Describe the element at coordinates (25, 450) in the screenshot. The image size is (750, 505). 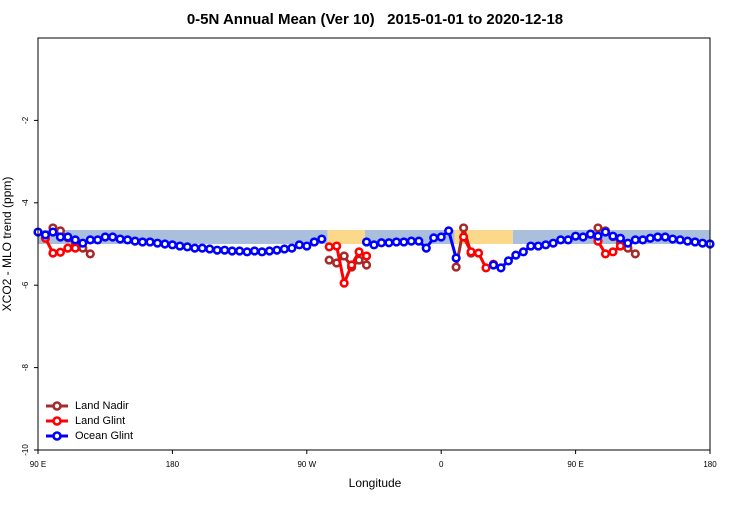
I see `y-tick-label: -10` at that location.